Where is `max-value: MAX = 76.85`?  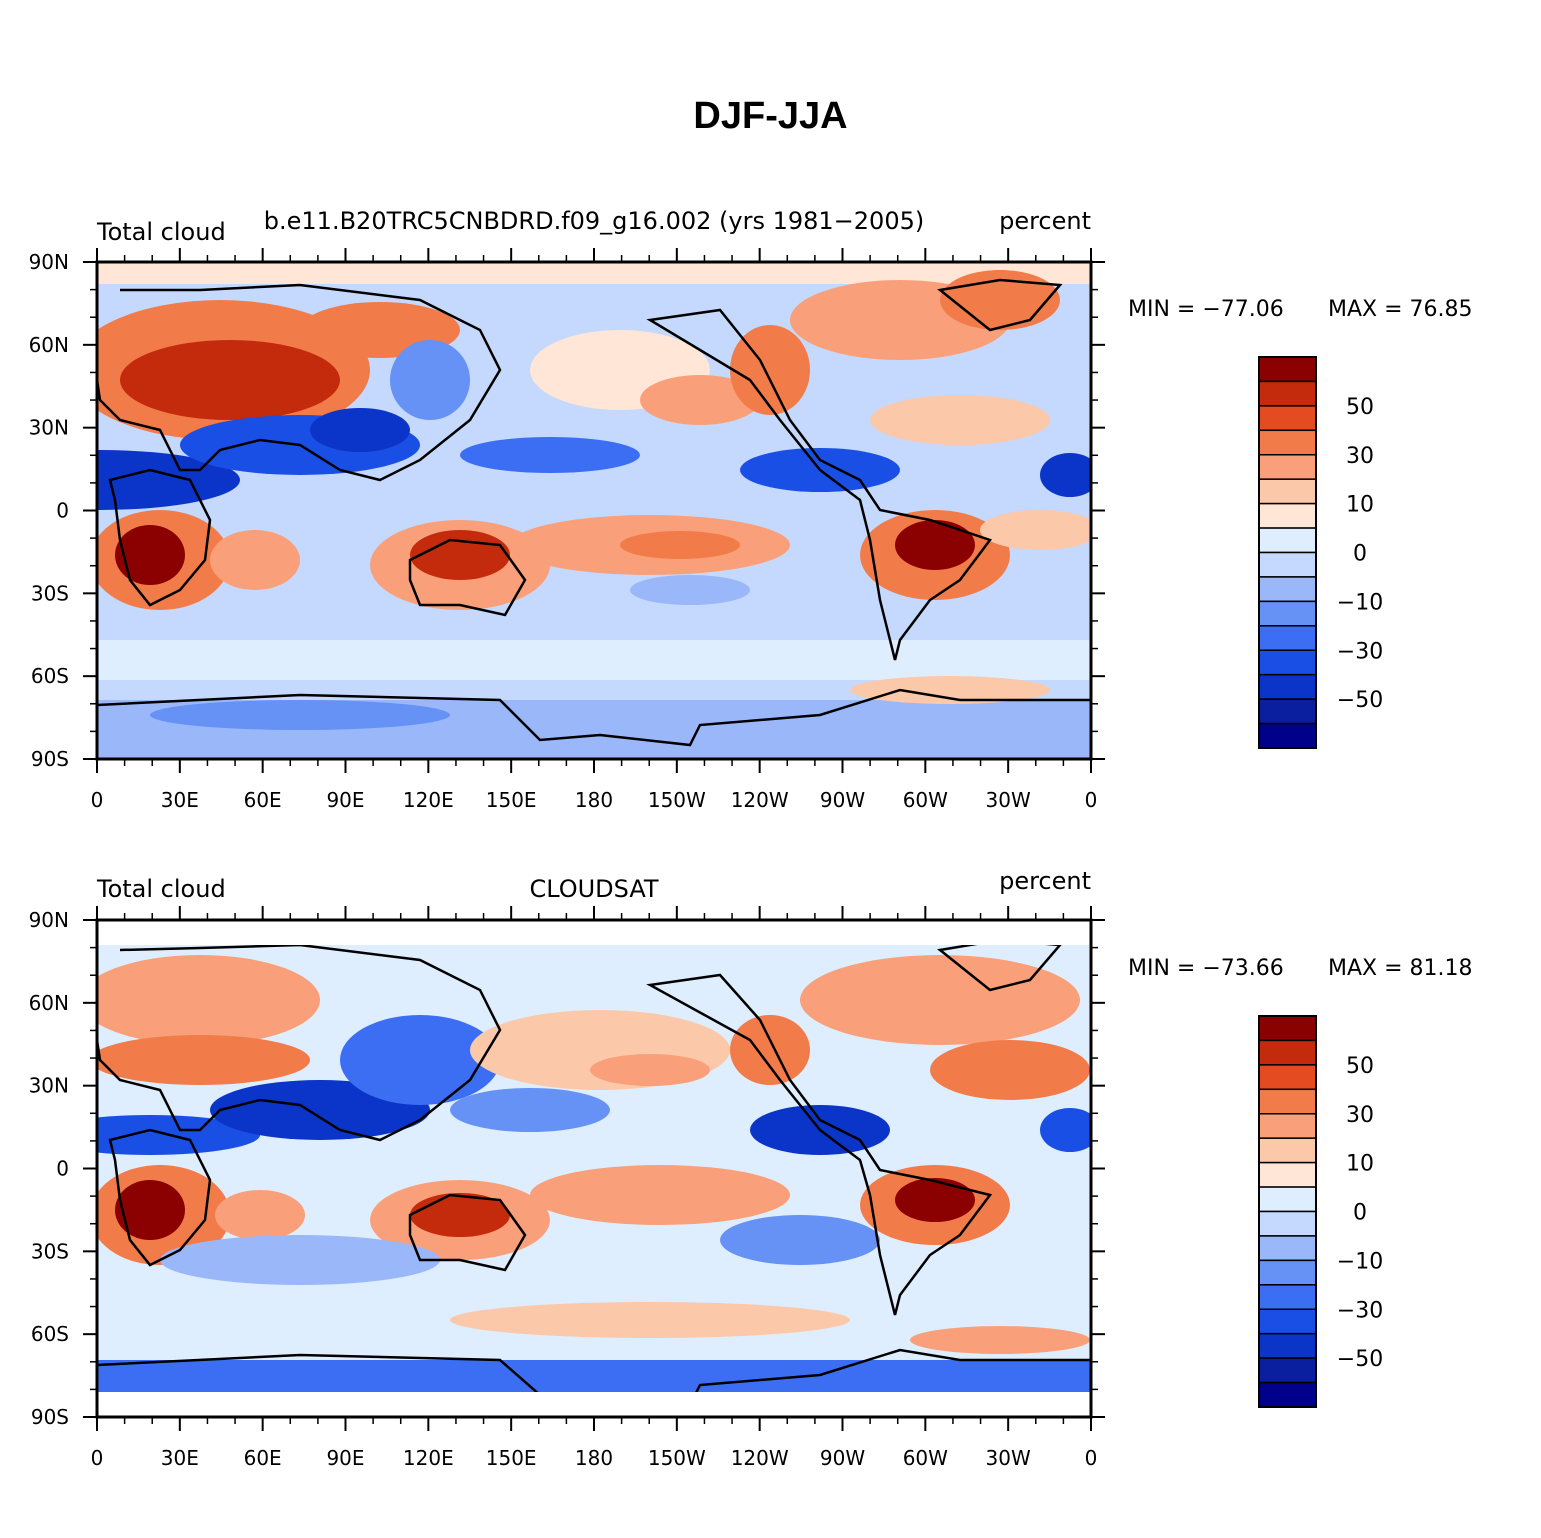 max-value: MAX = 76.85 is located at coordinates (1400, 309).